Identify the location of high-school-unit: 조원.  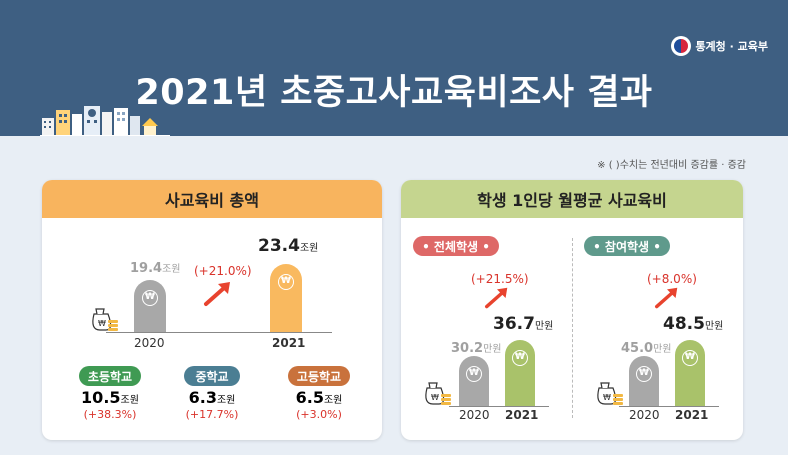
(333, 400).